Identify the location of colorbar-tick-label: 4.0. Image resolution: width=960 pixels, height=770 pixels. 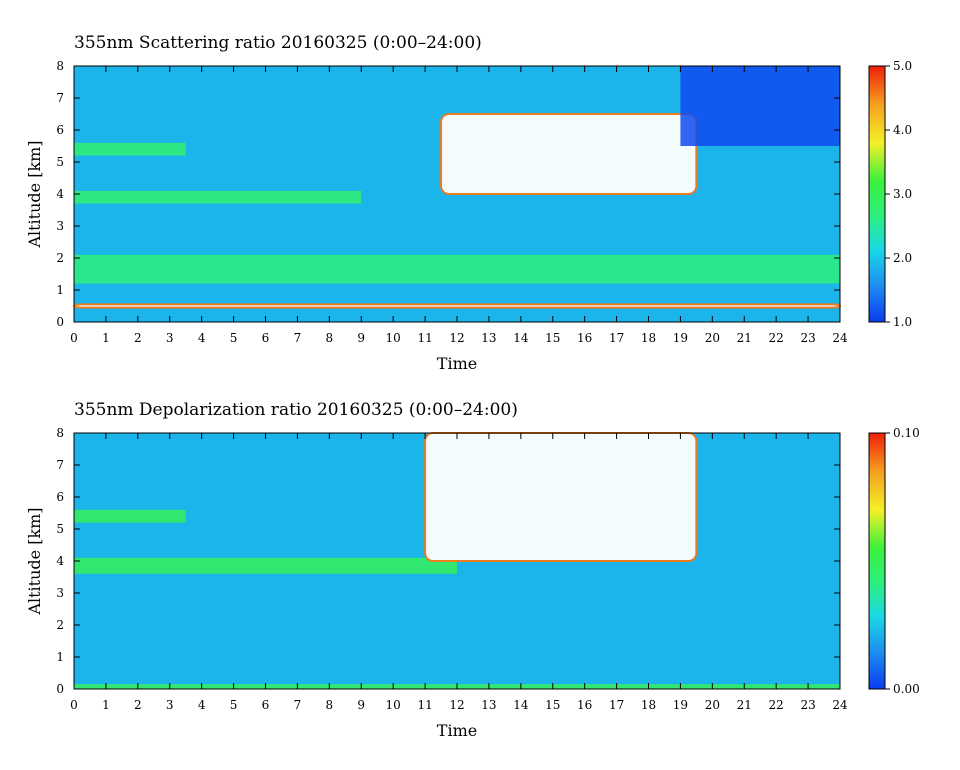
(902, 130).